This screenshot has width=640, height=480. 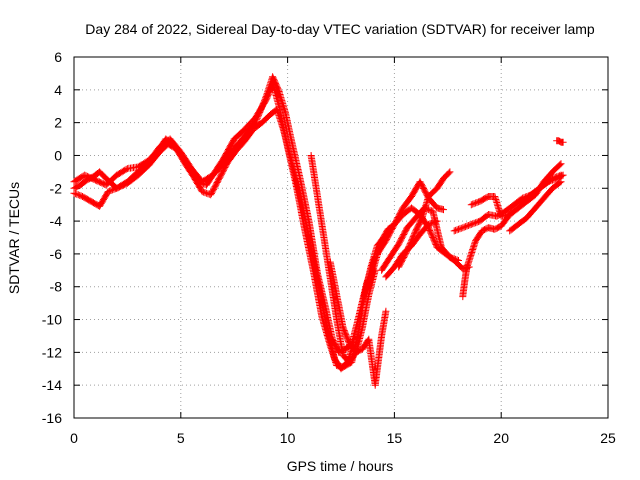 What do you see at coordinates (501, 438) in the screenshot?
I see `x-tick-label: 20` at bounding box center [501, 438].